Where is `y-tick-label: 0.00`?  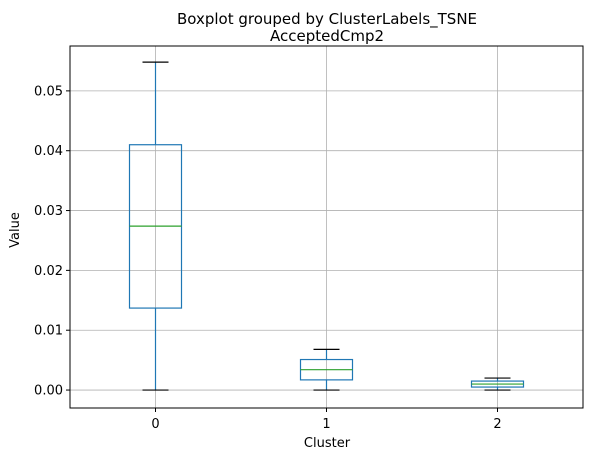
y-tick-label: 0.00 is located at coordinates (48, 391).